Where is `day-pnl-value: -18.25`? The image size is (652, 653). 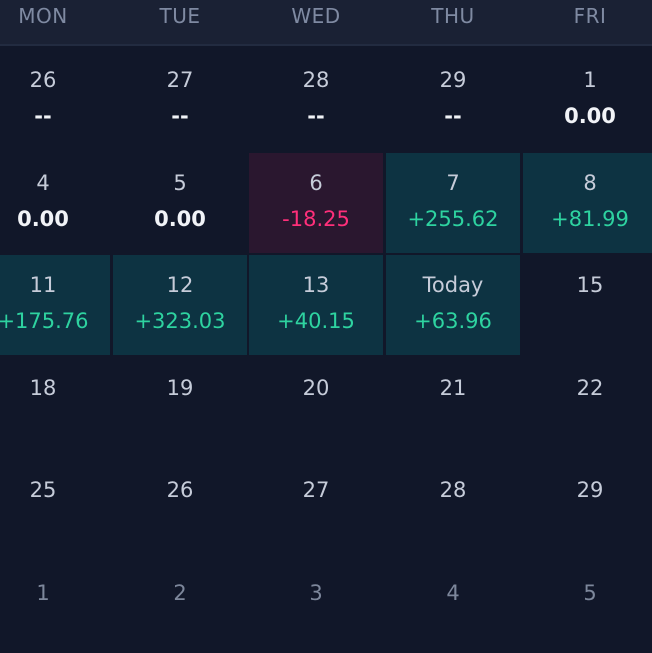 day-pnl-value: -18.25 is located at coordinates (316, 219).